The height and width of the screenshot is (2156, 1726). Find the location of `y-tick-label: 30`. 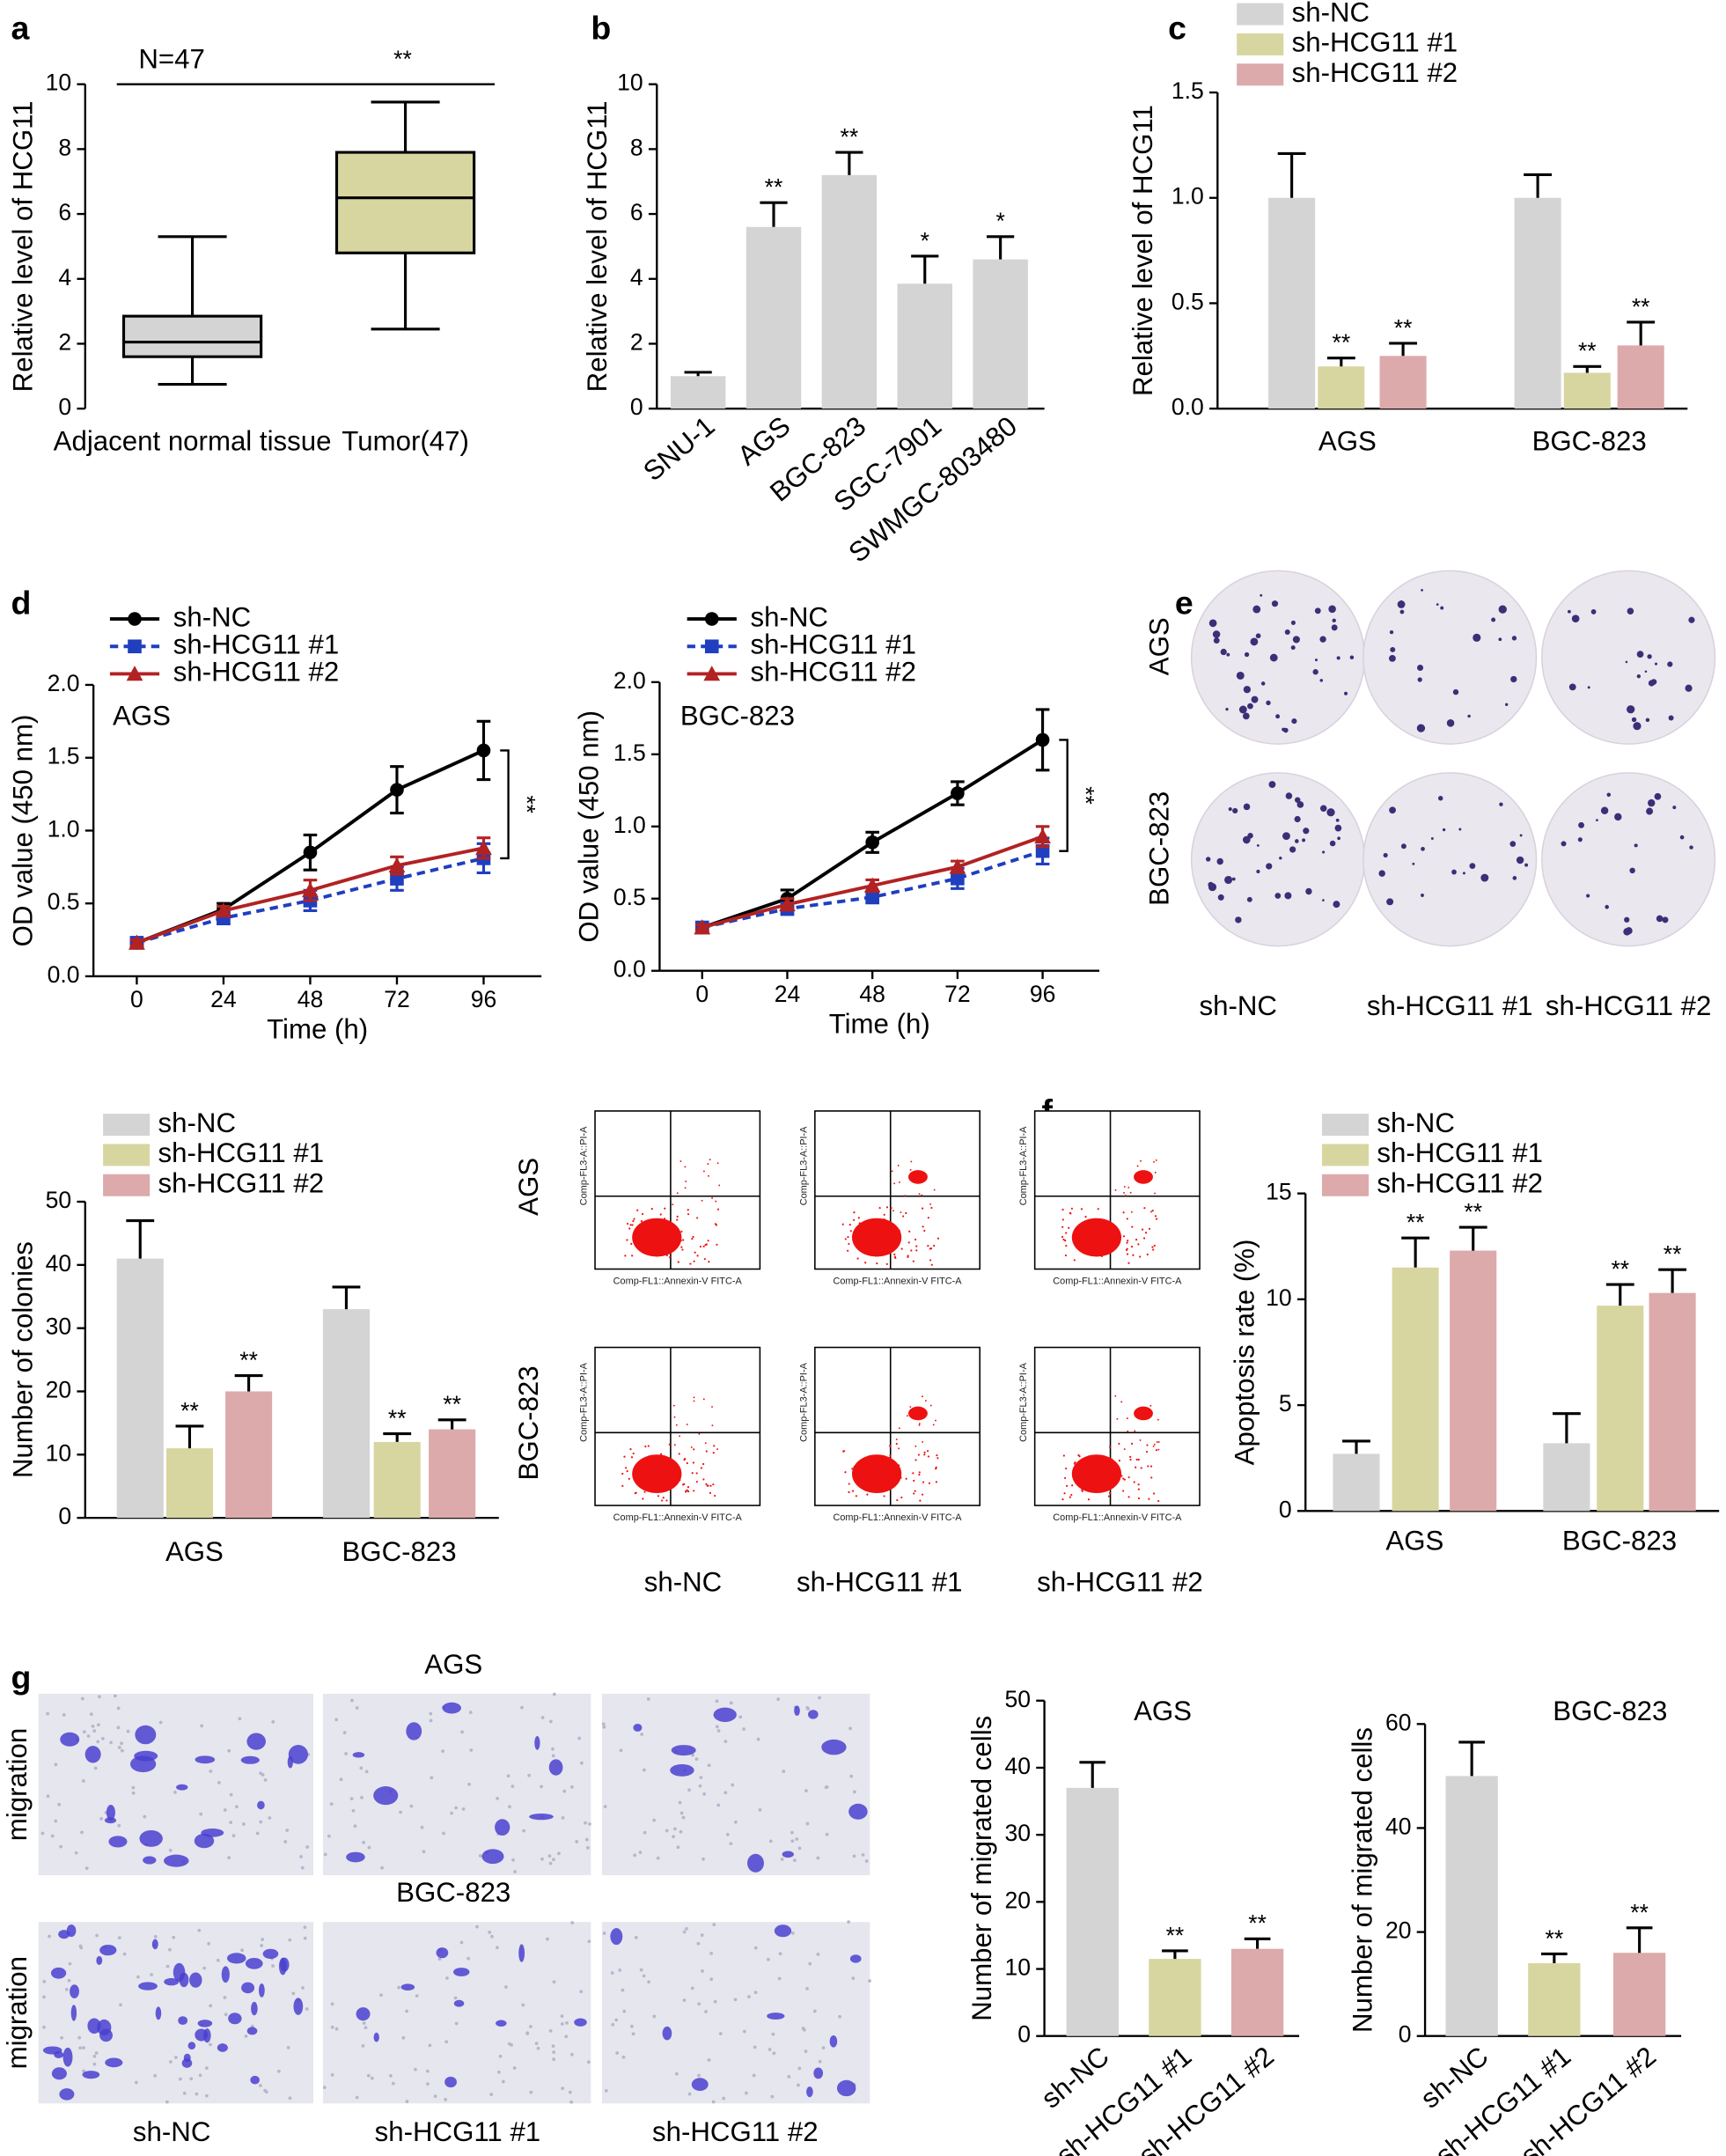

y-tick-label: 30 is located at coordinates (1017, 1833).